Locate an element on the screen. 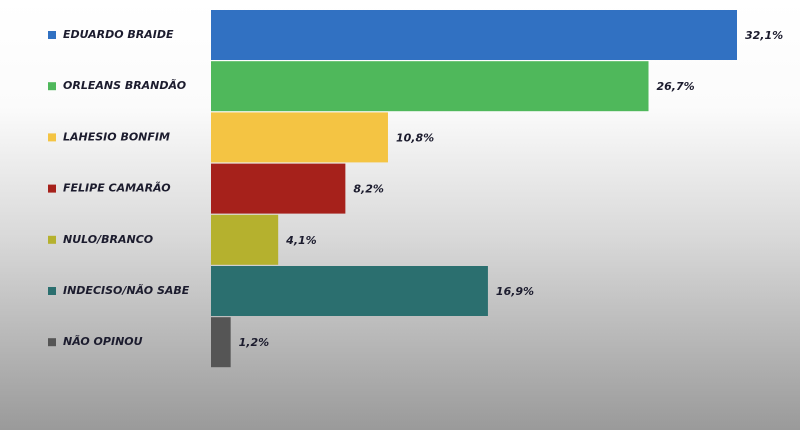  value-label: 1,2% is located at coordinates (254, 342).